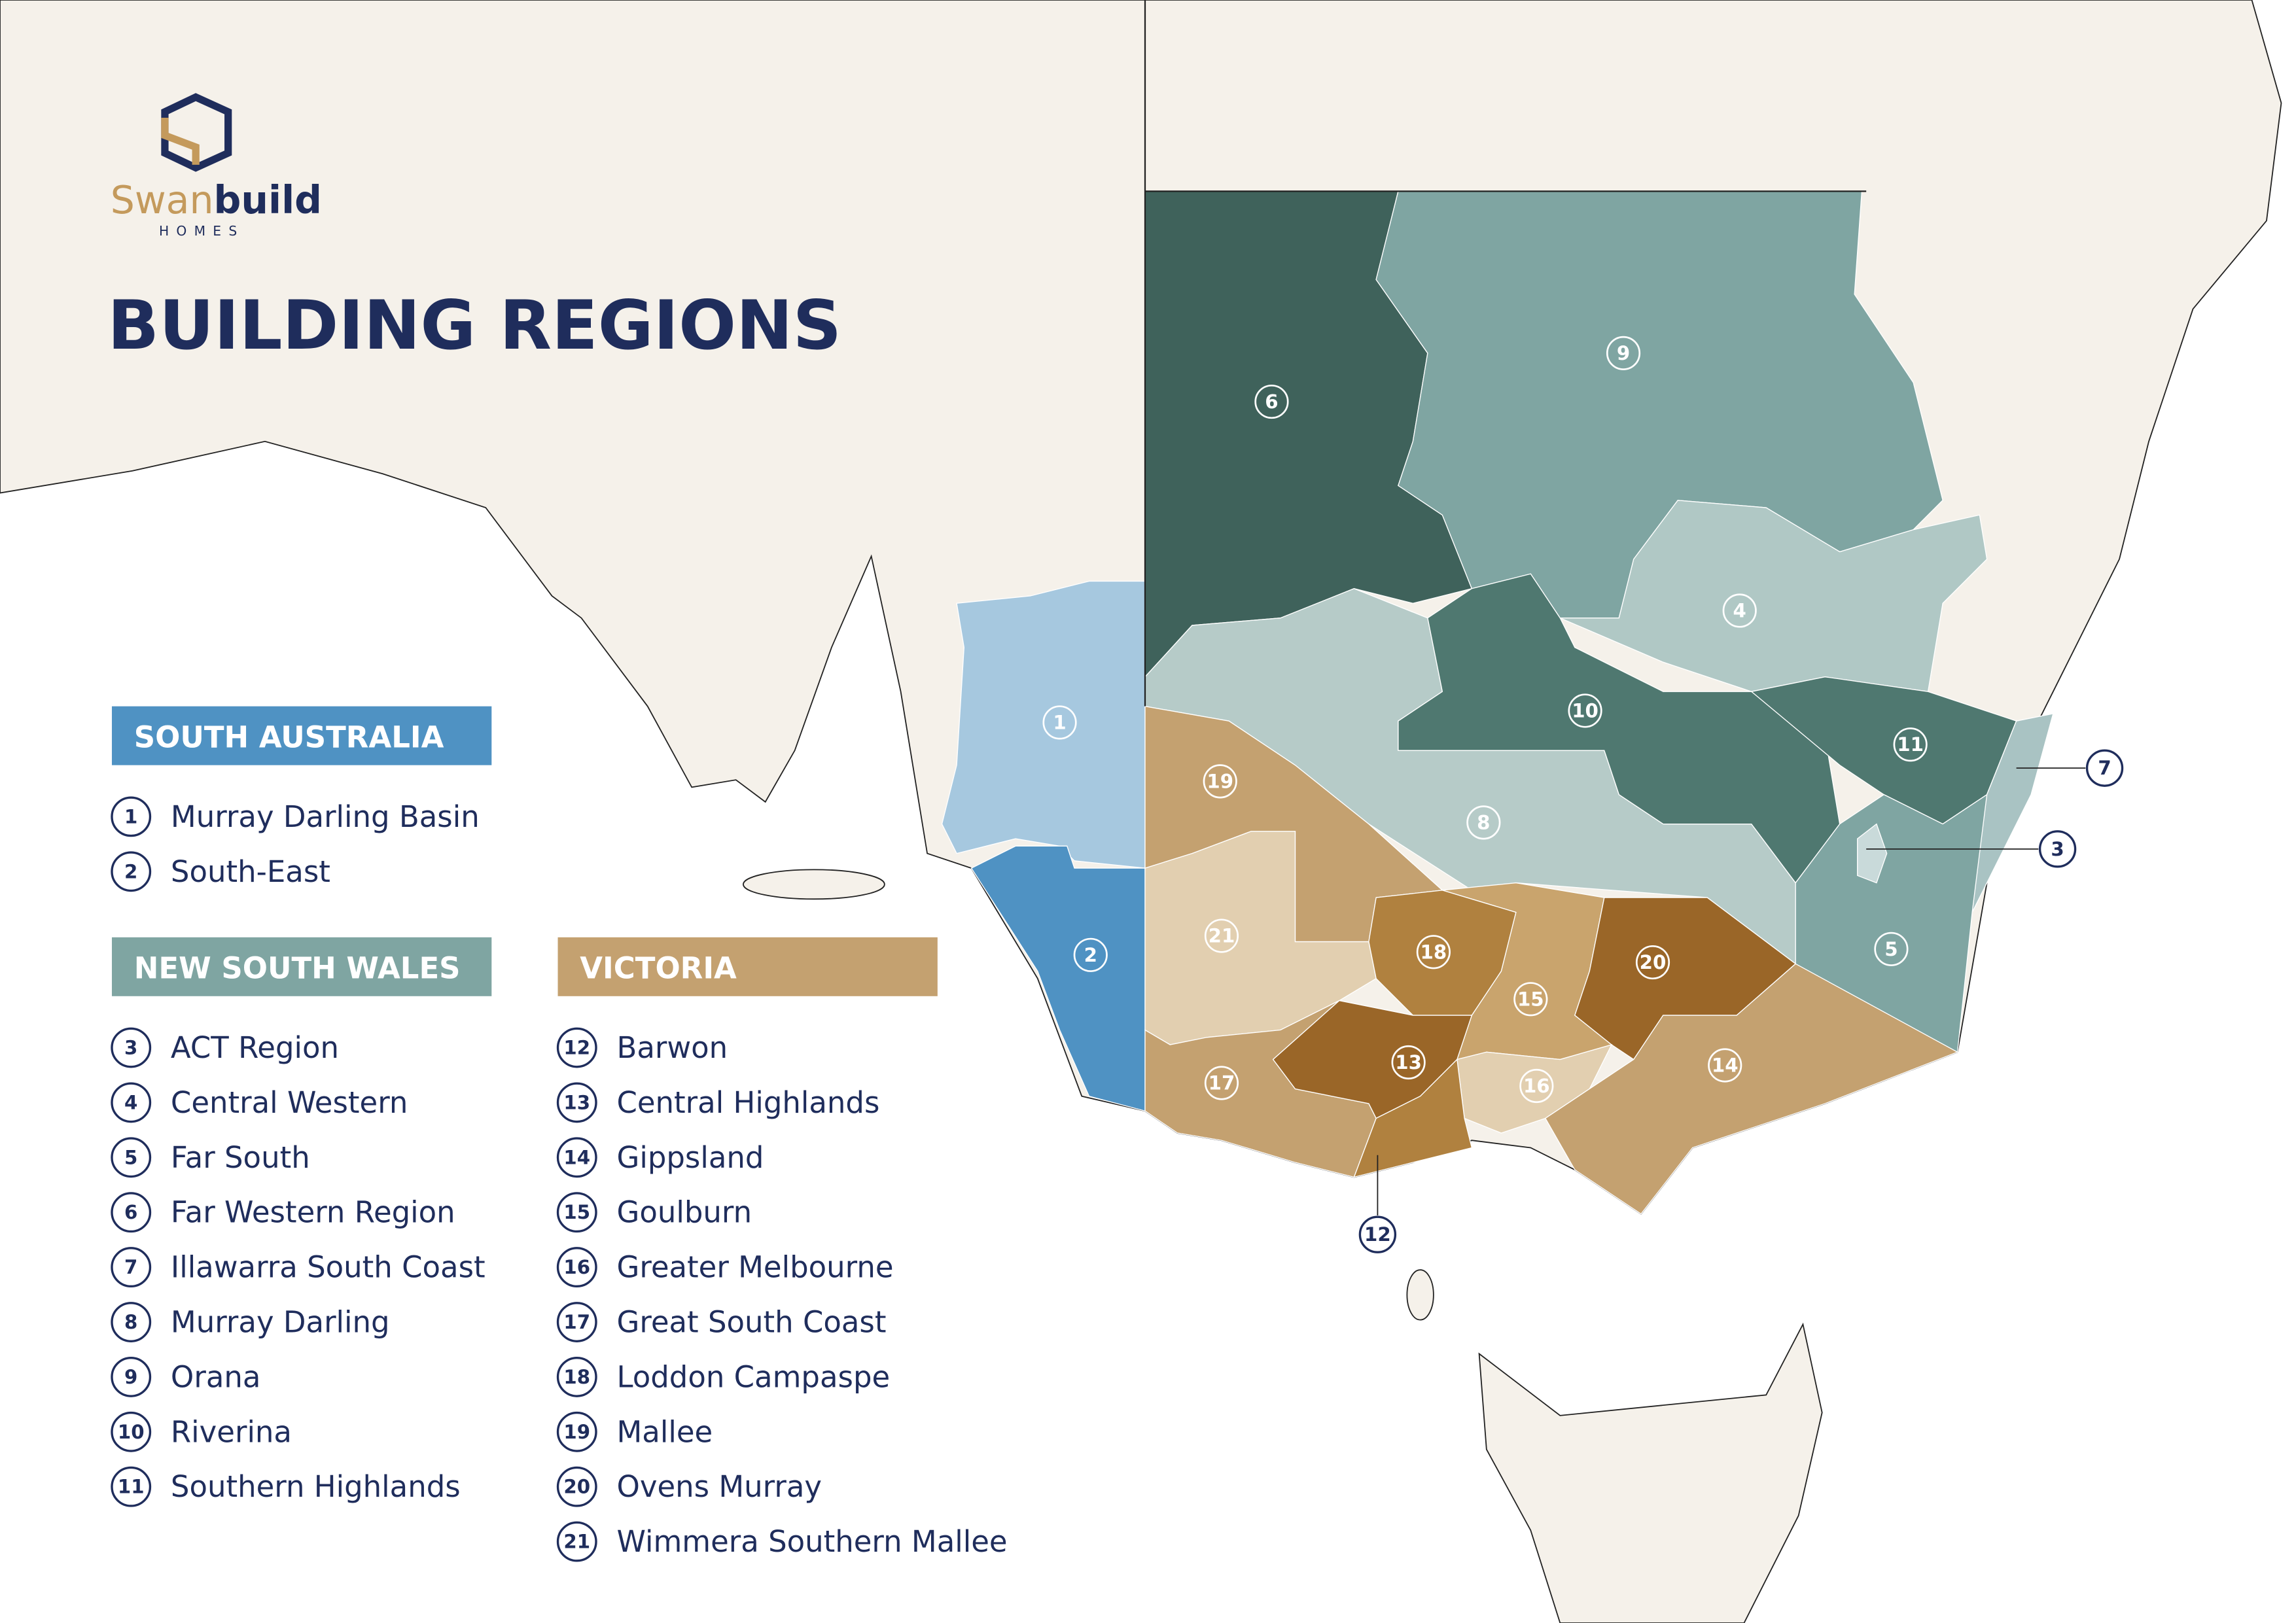  I want to click on king-island, so click(1420, 1295).